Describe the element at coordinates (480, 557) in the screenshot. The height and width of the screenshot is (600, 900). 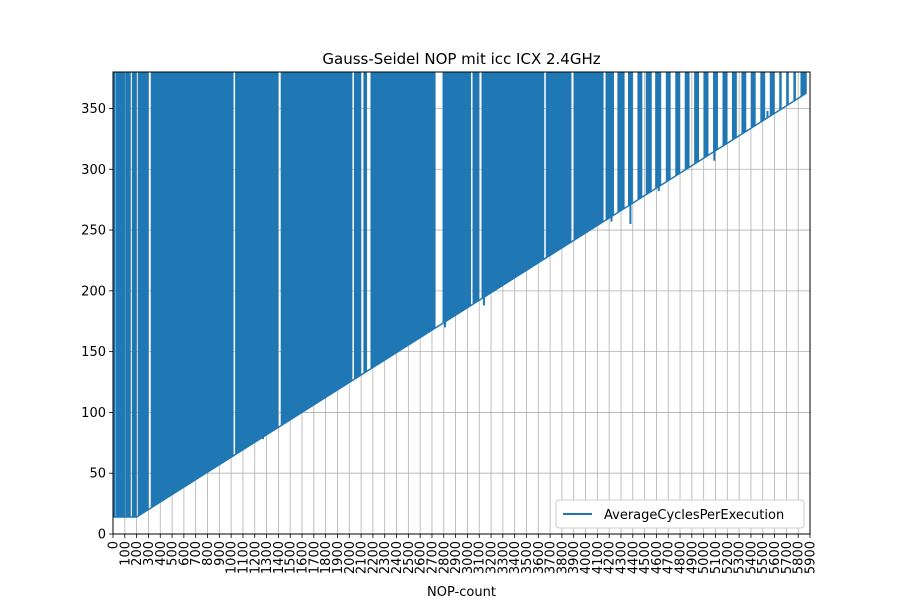
I see `x-tick-label: 3100` at that location.